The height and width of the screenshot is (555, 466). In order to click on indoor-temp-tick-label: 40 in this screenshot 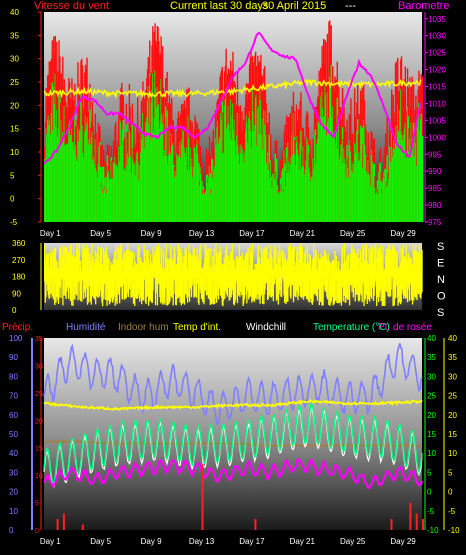, I will do `click(452, 338)`.